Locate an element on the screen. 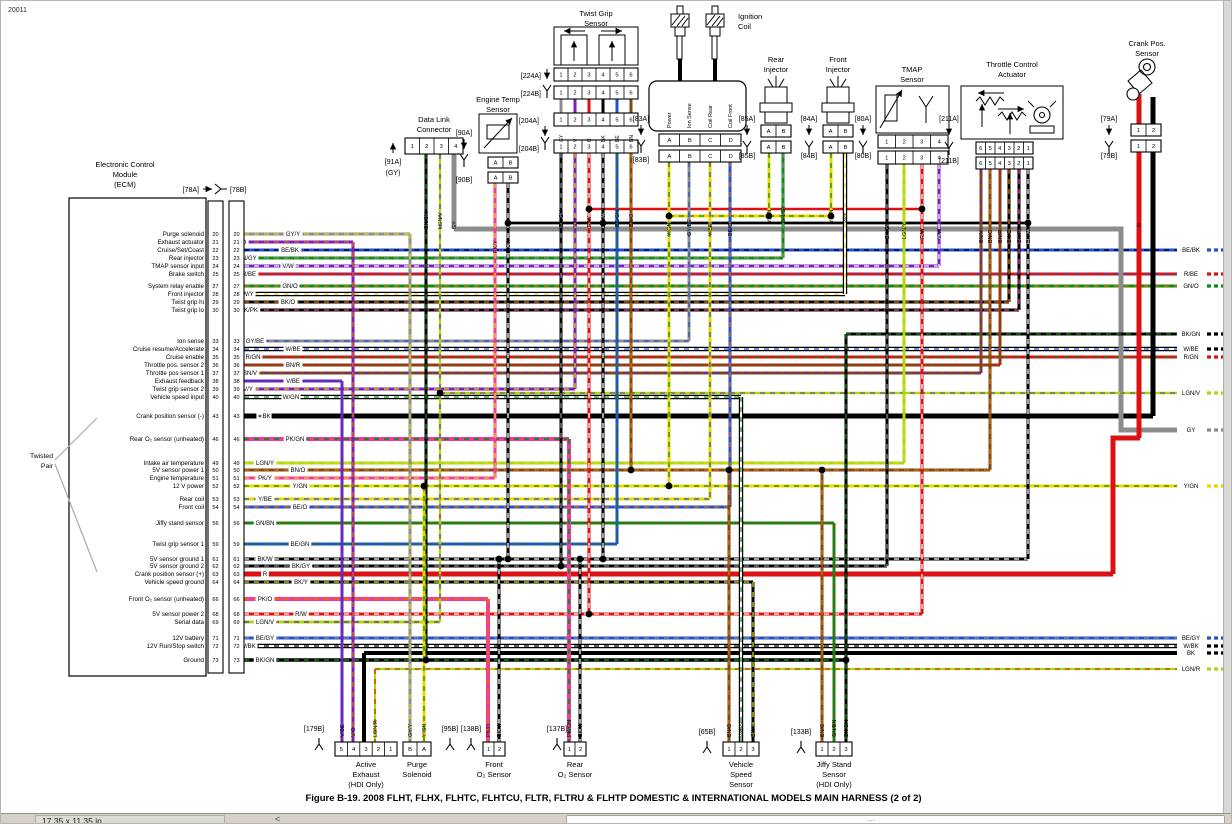 The image size is (1232, 824). svg-text: 21 is located at coordinates (215, 243).